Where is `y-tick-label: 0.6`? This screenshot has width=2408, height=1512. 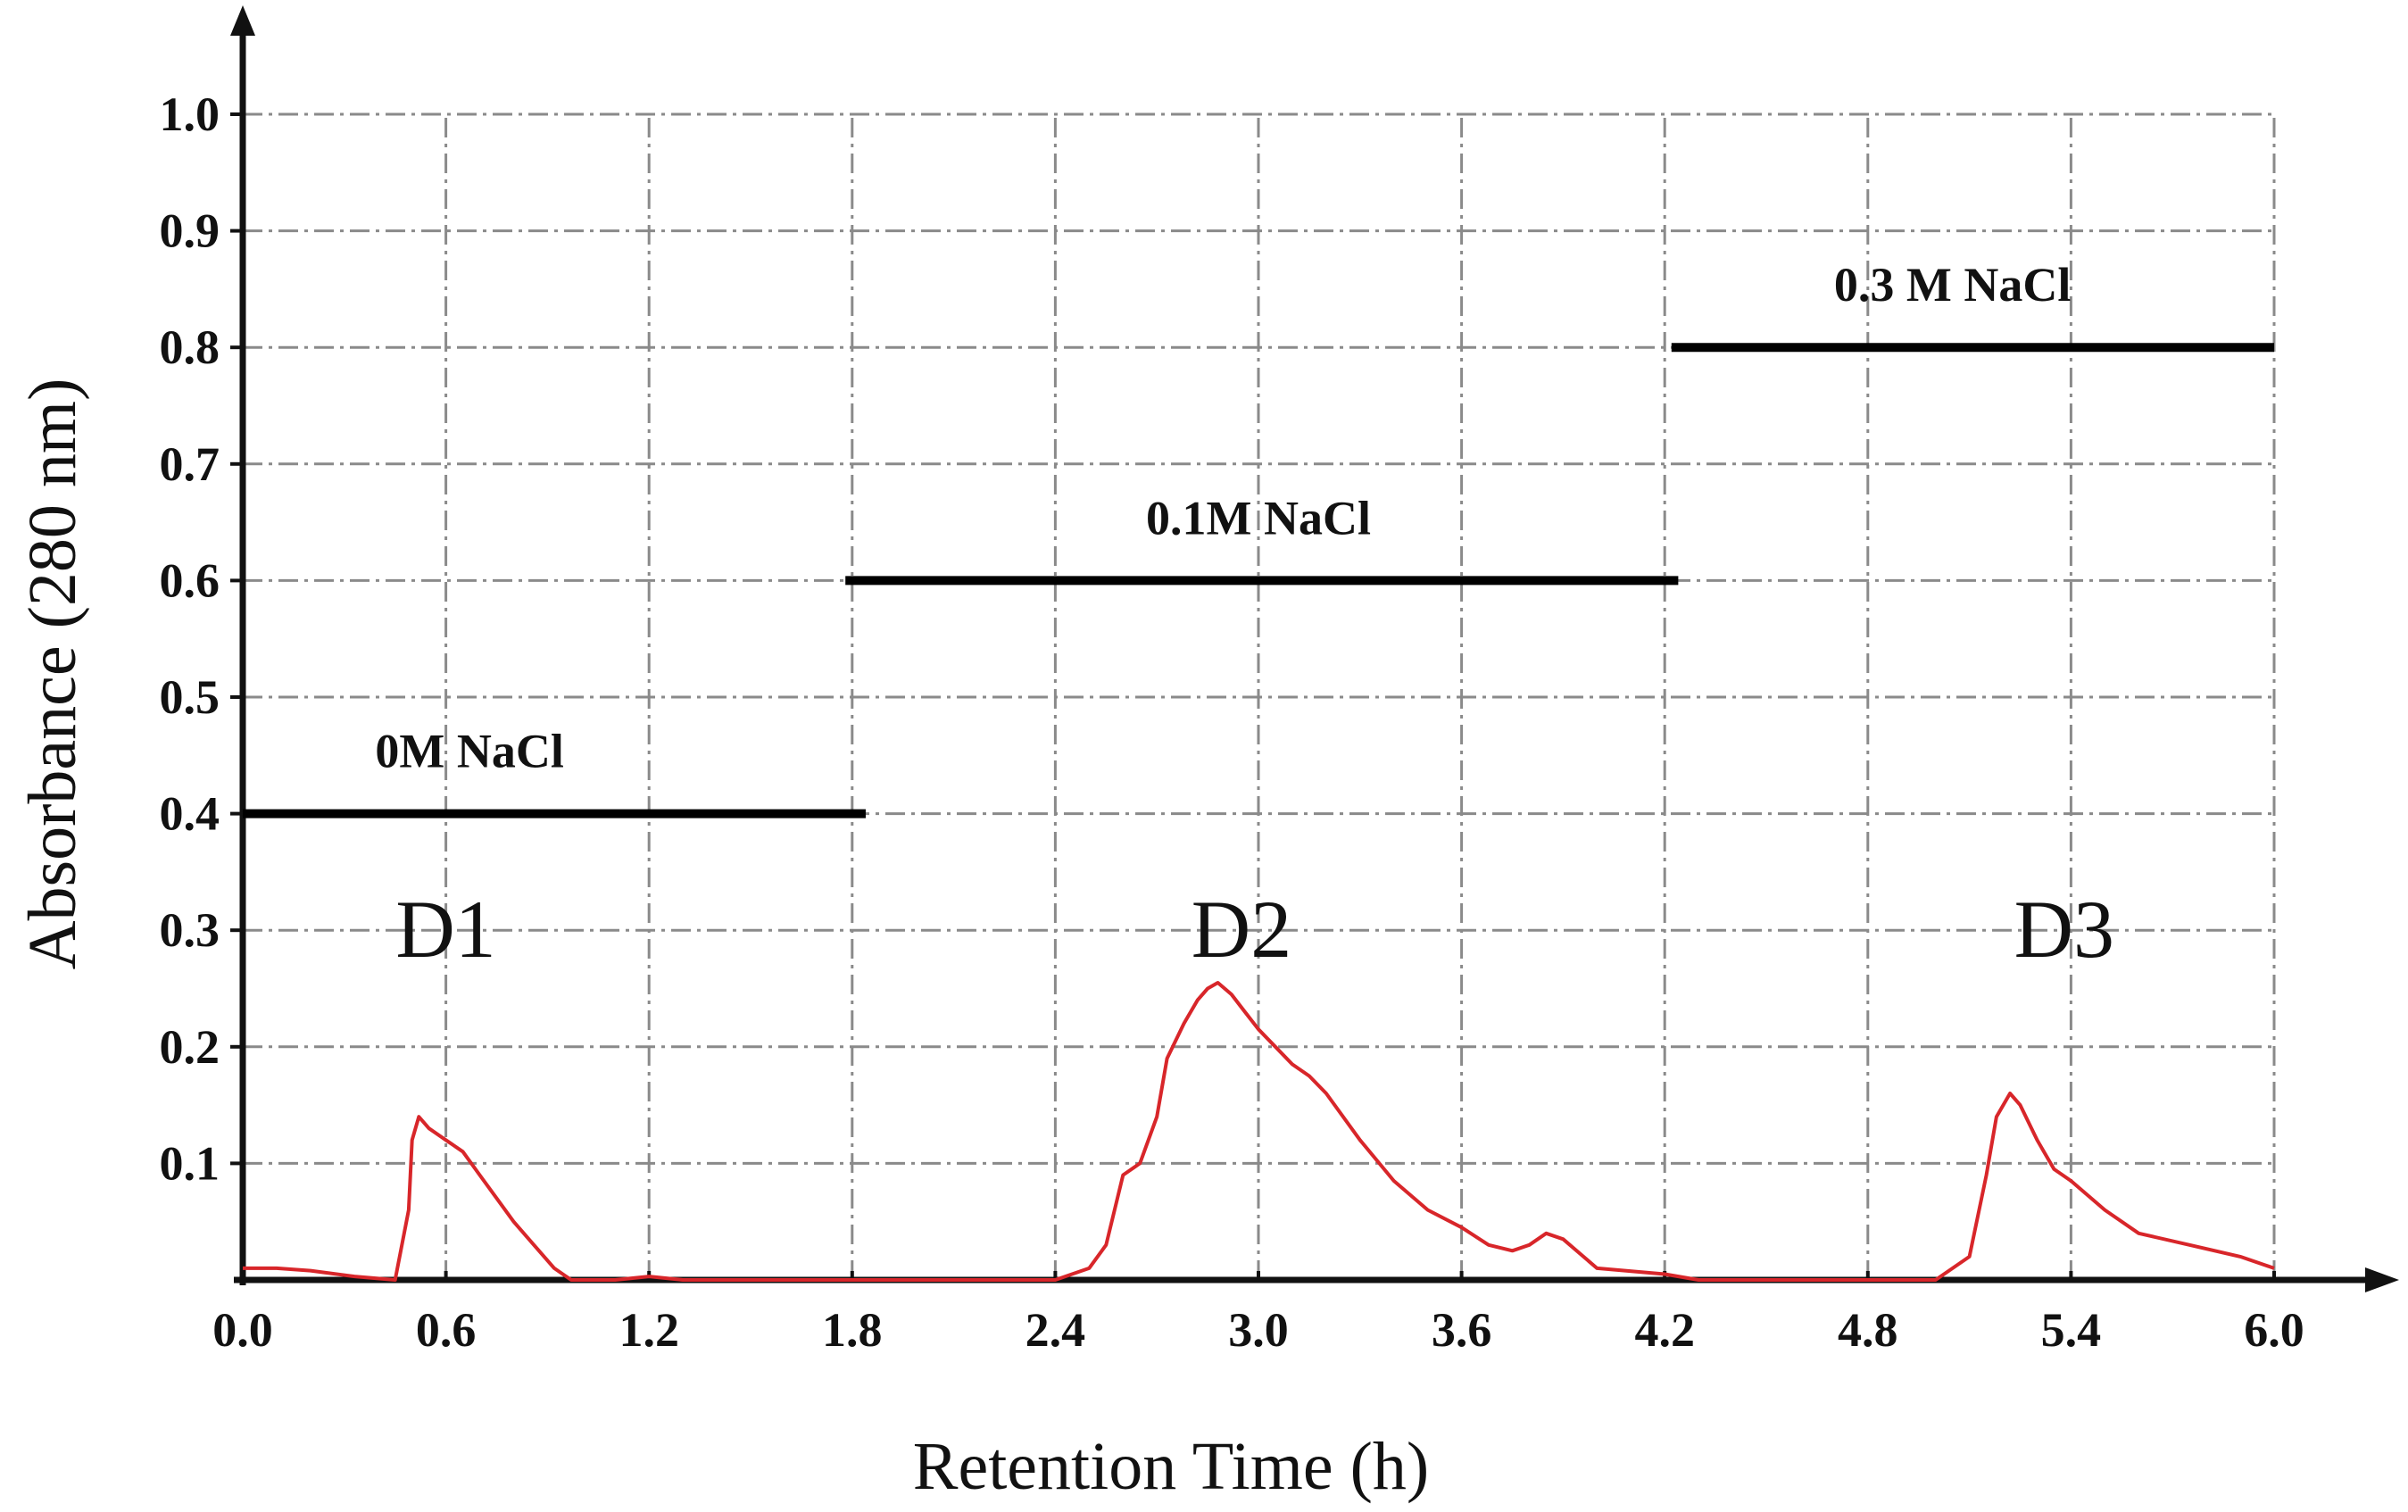 y-tick-label: 0.6 is located at coordinates (190, 580).